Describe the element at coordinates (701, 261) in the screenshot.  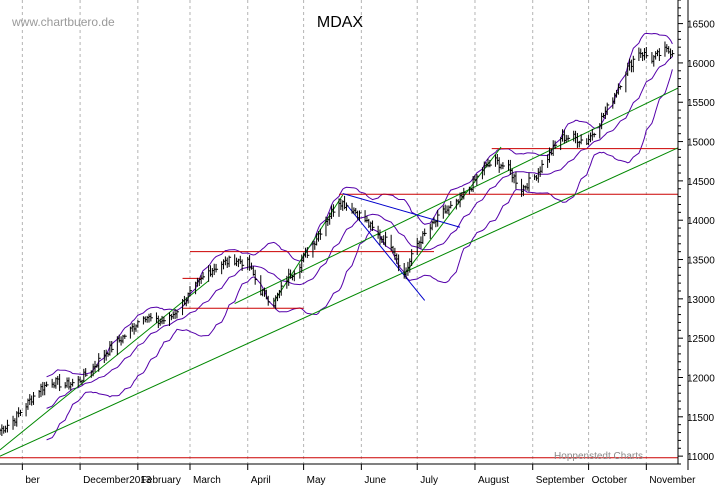
I see `y-tick-label: 13500` at that location.